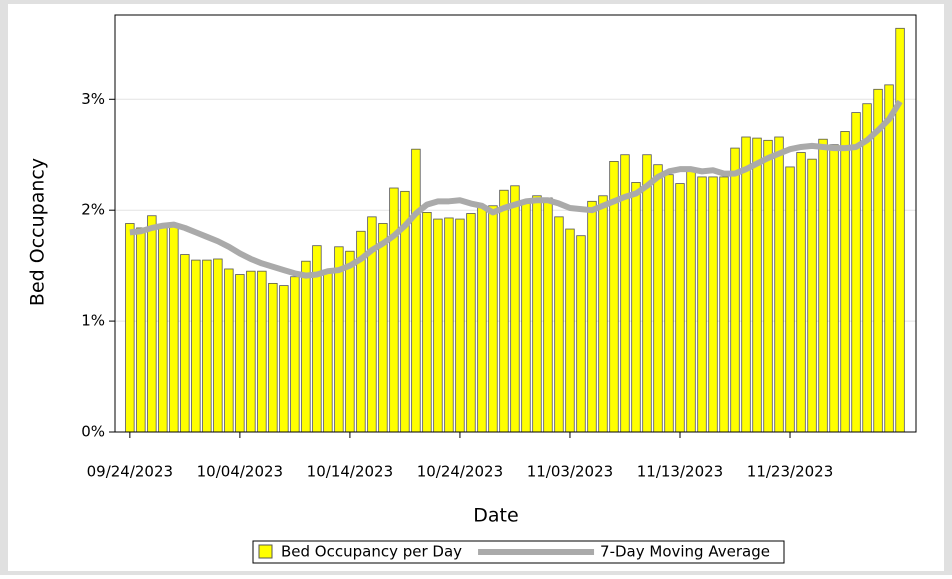 The height and width of the screenshot is (579, 952). Describe the element at coordinates (685, 552) in the screenshot. I see `legend-label: 7-Day Moving Average` at that location.